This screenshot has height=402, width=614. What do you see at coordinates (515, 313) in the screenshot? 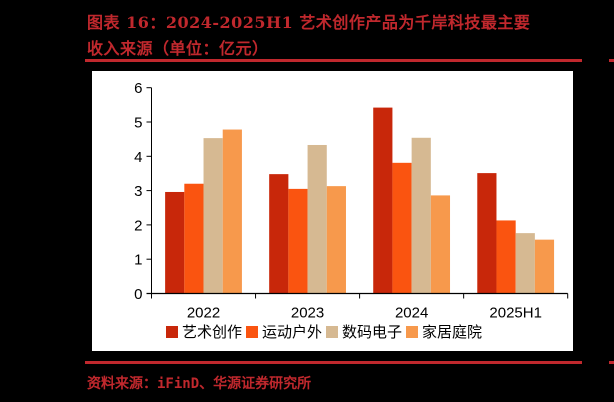
I see `x-tick-label: 2025H1` at bounding box center [515, 313].